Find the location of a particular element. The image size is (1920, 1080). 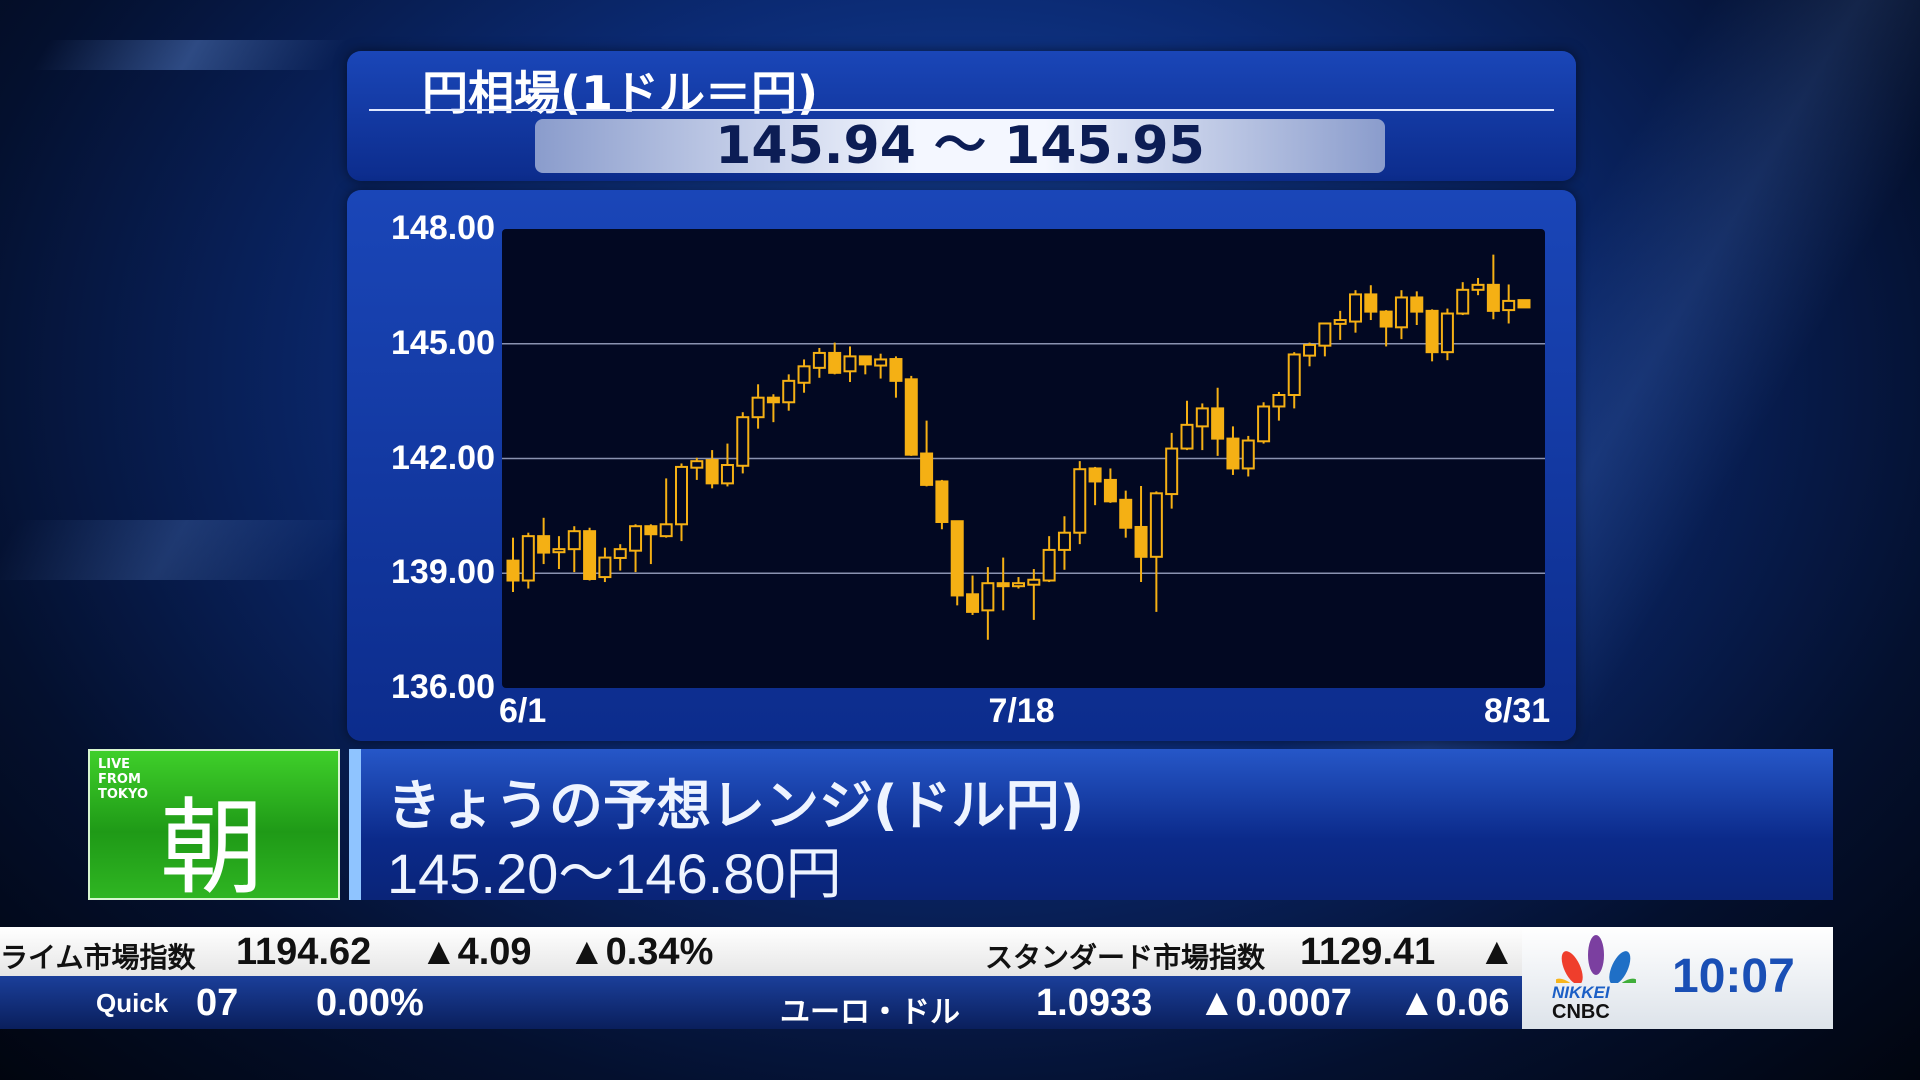

nikkei-text: NIKKEI is located at coordinates (1581, 992).